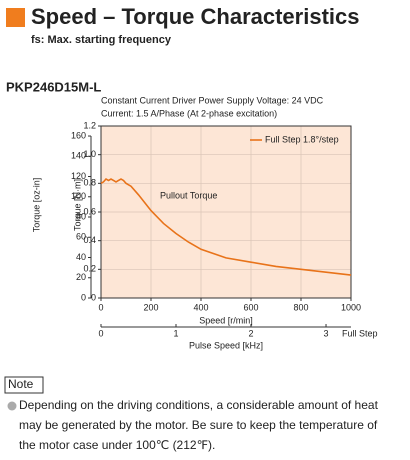 This screenshot has width=410, height=460. What do you see at coordinates (200, 307) in the screenshot?
I see `x-tick-label: 400` at bounding box center [200, 307].